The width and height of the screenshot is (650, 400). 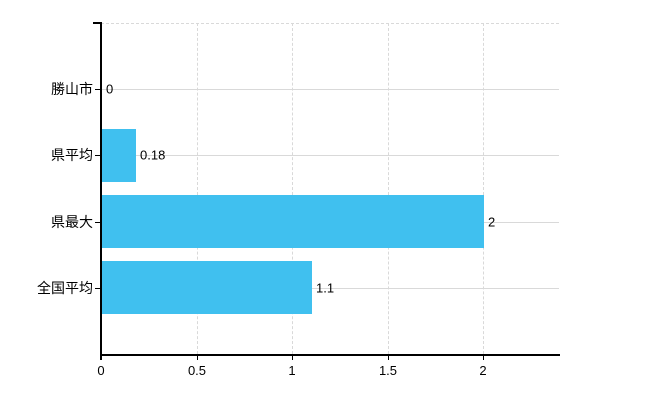 I want to click on bar-value-label: 0, so click(x=110, y=89).